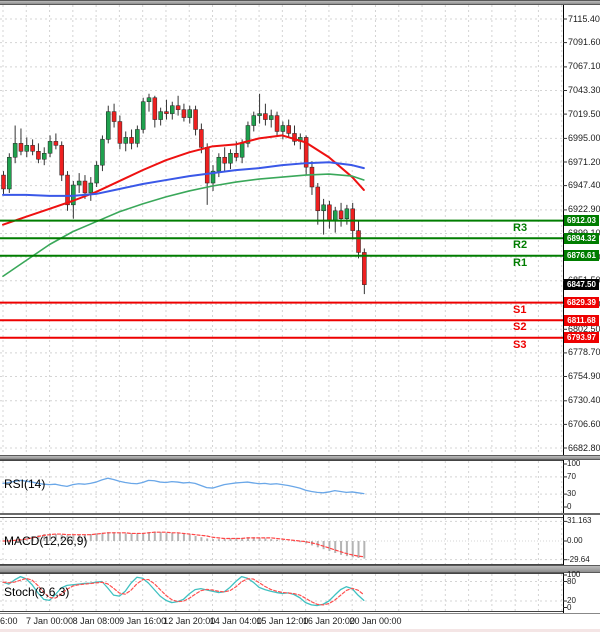 This screenshot has width=600, height=632. What do you see at coordinates (571, 476) in the screenshot?
I see `rsi-axis-tick: 70` at bounding box center [571, 476].